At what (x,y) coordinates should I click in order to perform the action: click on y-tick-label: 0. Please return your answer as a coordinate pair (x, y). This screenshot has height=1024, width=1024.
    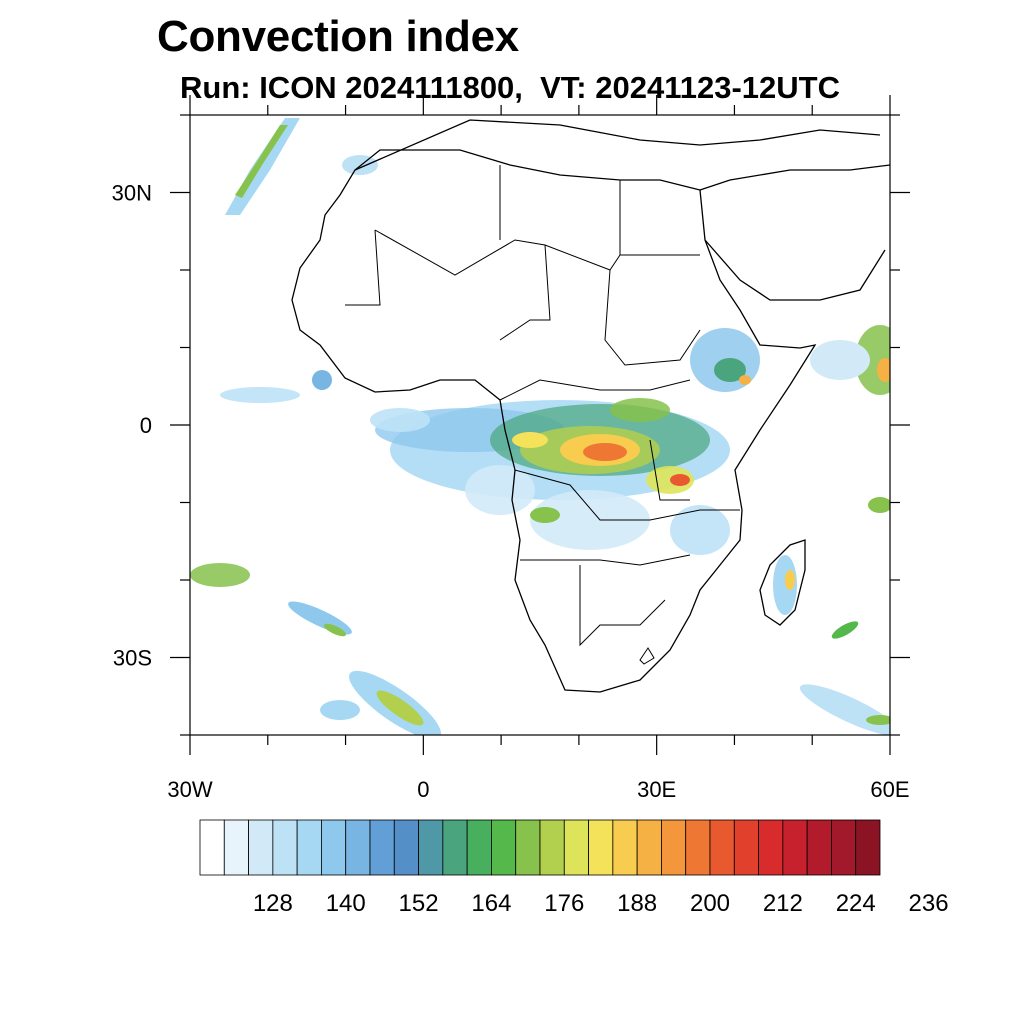
    Looking at the image, I should click on (146, 425).